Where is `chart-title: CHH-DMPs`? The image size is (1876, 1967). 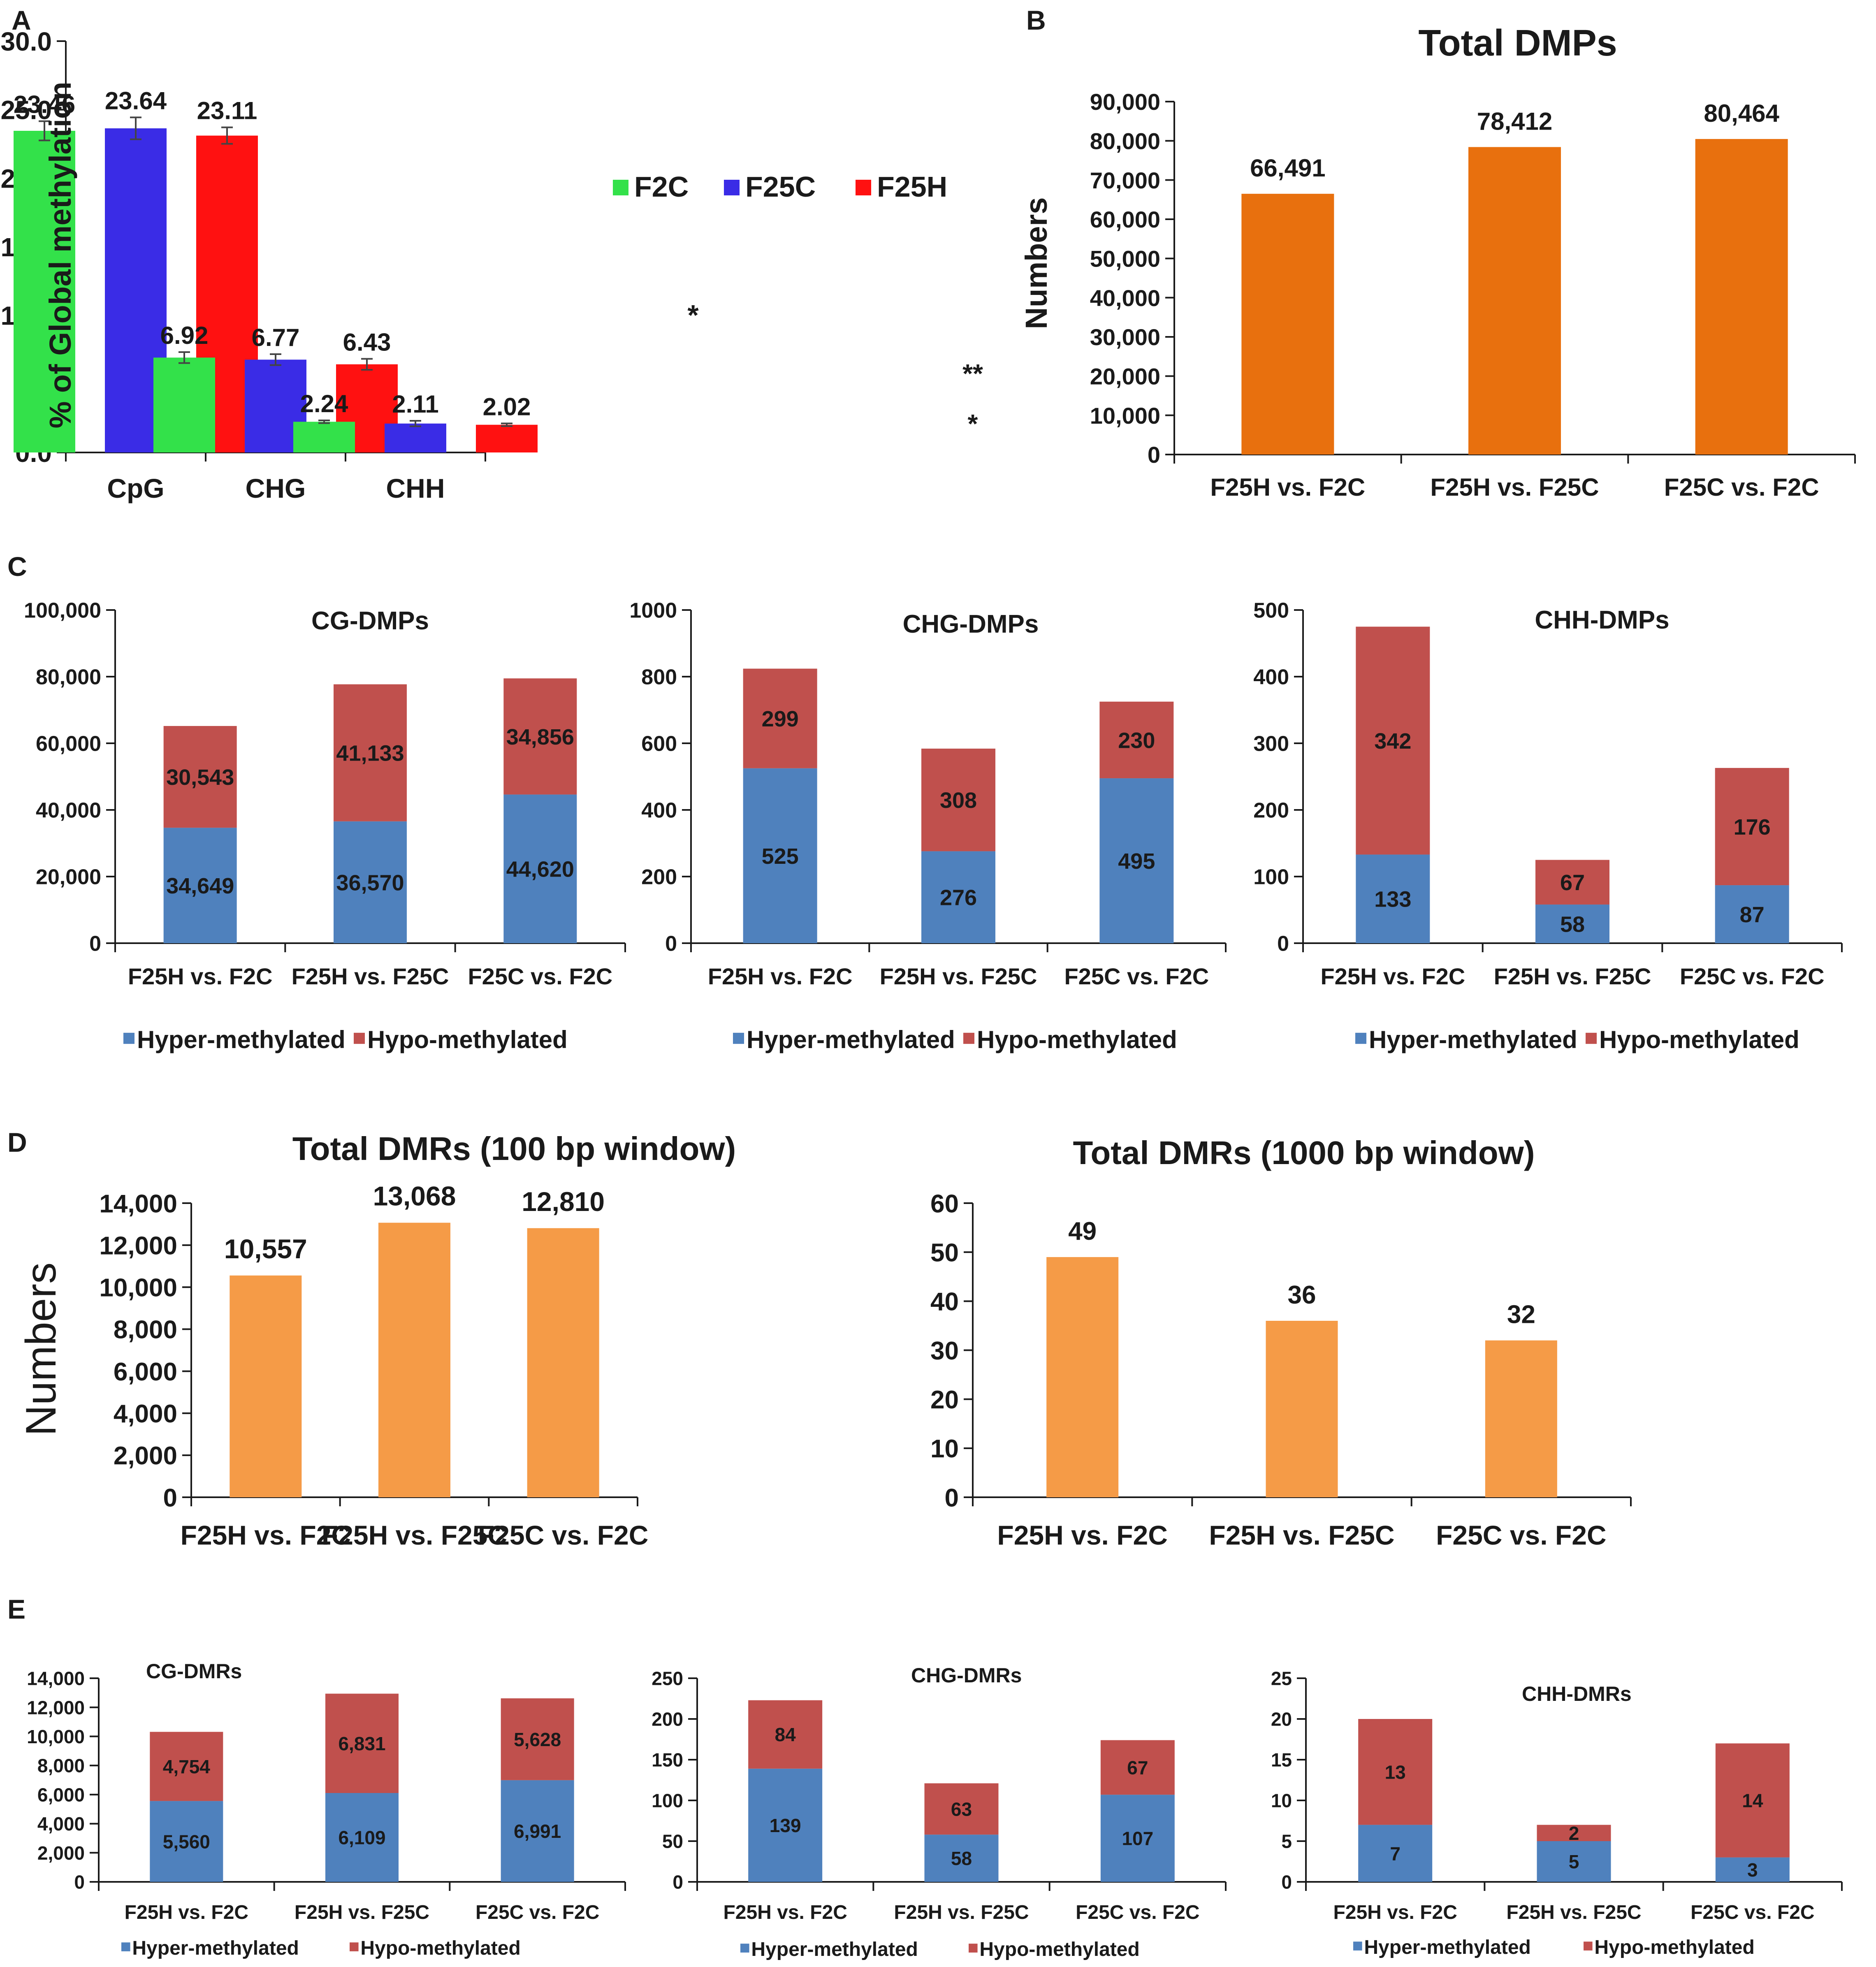 chart-title: CHH-DMPs is located at coordinates (1602, 620).